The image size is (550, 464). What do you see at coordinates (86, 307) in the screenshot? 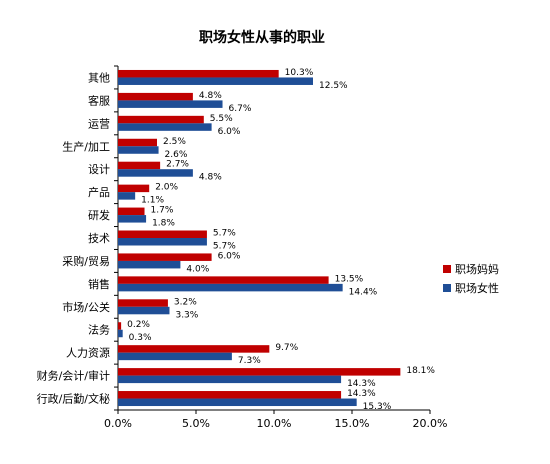
I see `category-label: 市场/公关` at bounding box center [86, 307].